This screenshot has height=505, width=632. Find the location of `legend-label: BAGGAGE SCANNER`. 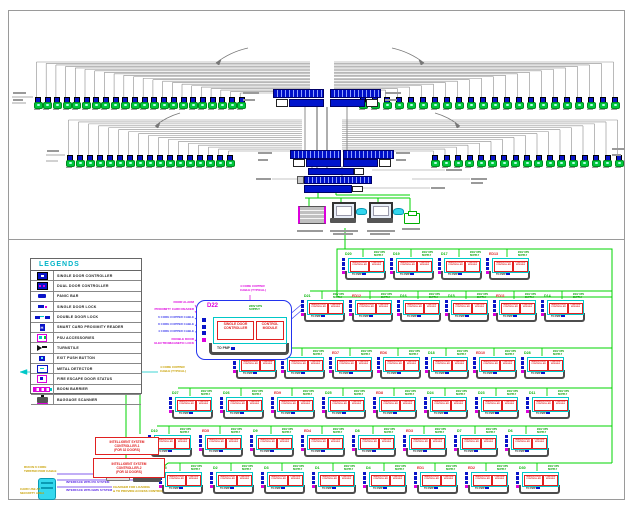

legend-label: BAGGAGE SCANNER is located at coordinates (77, 399).